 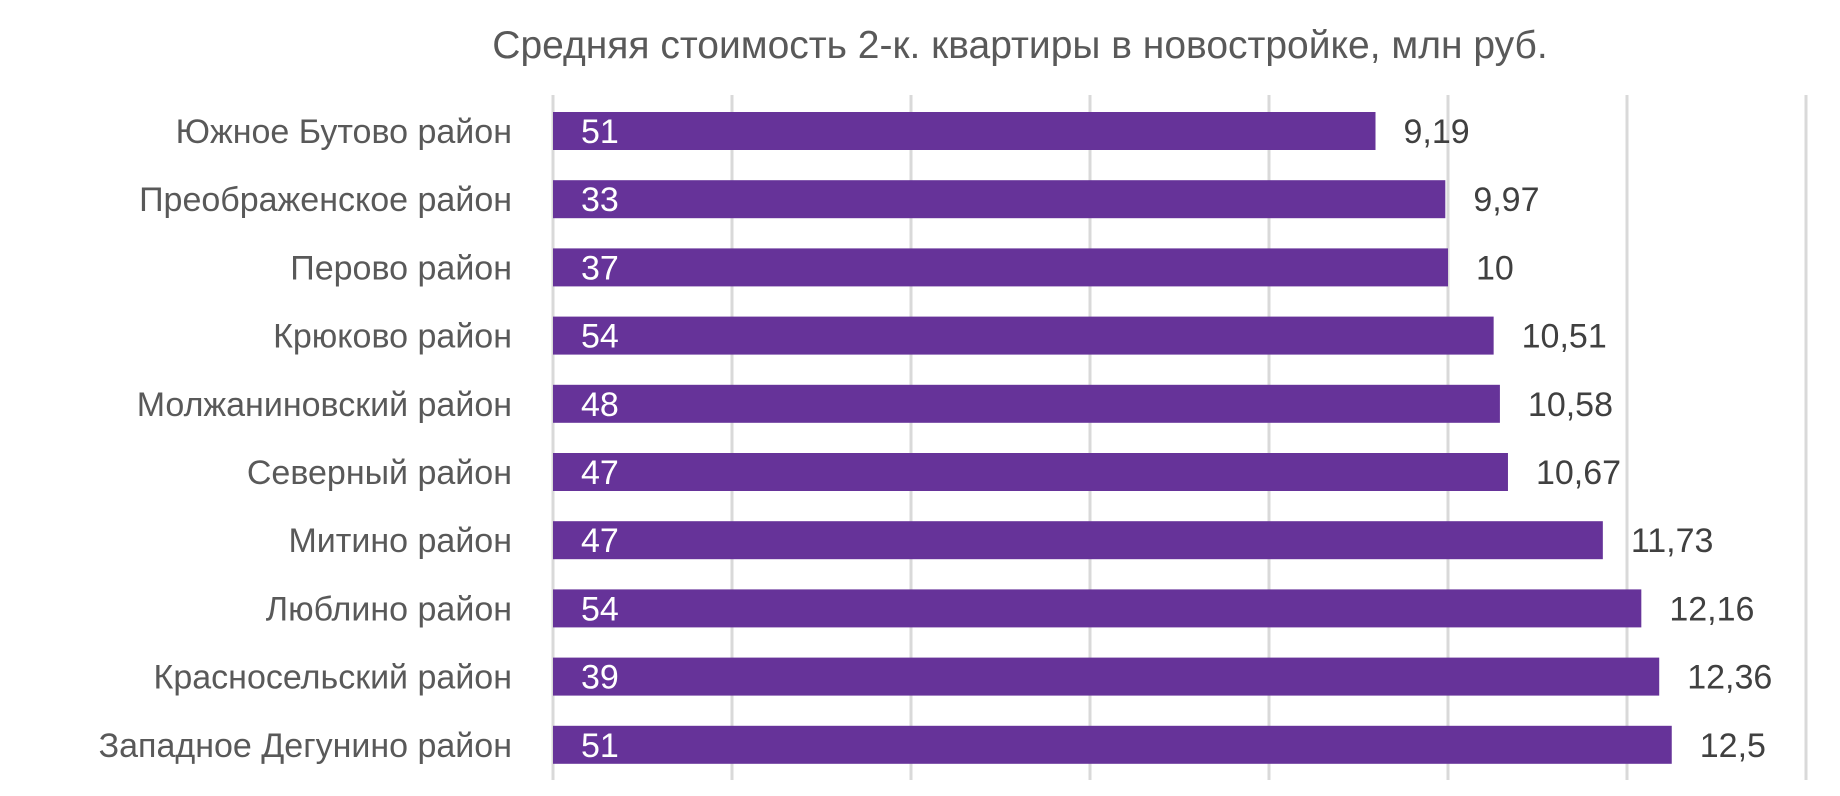 What do you see at coordinates (324, 405) in the screenshot?
I see `category-label-4: Молжаниновский район` at bounding box center [324, 405].